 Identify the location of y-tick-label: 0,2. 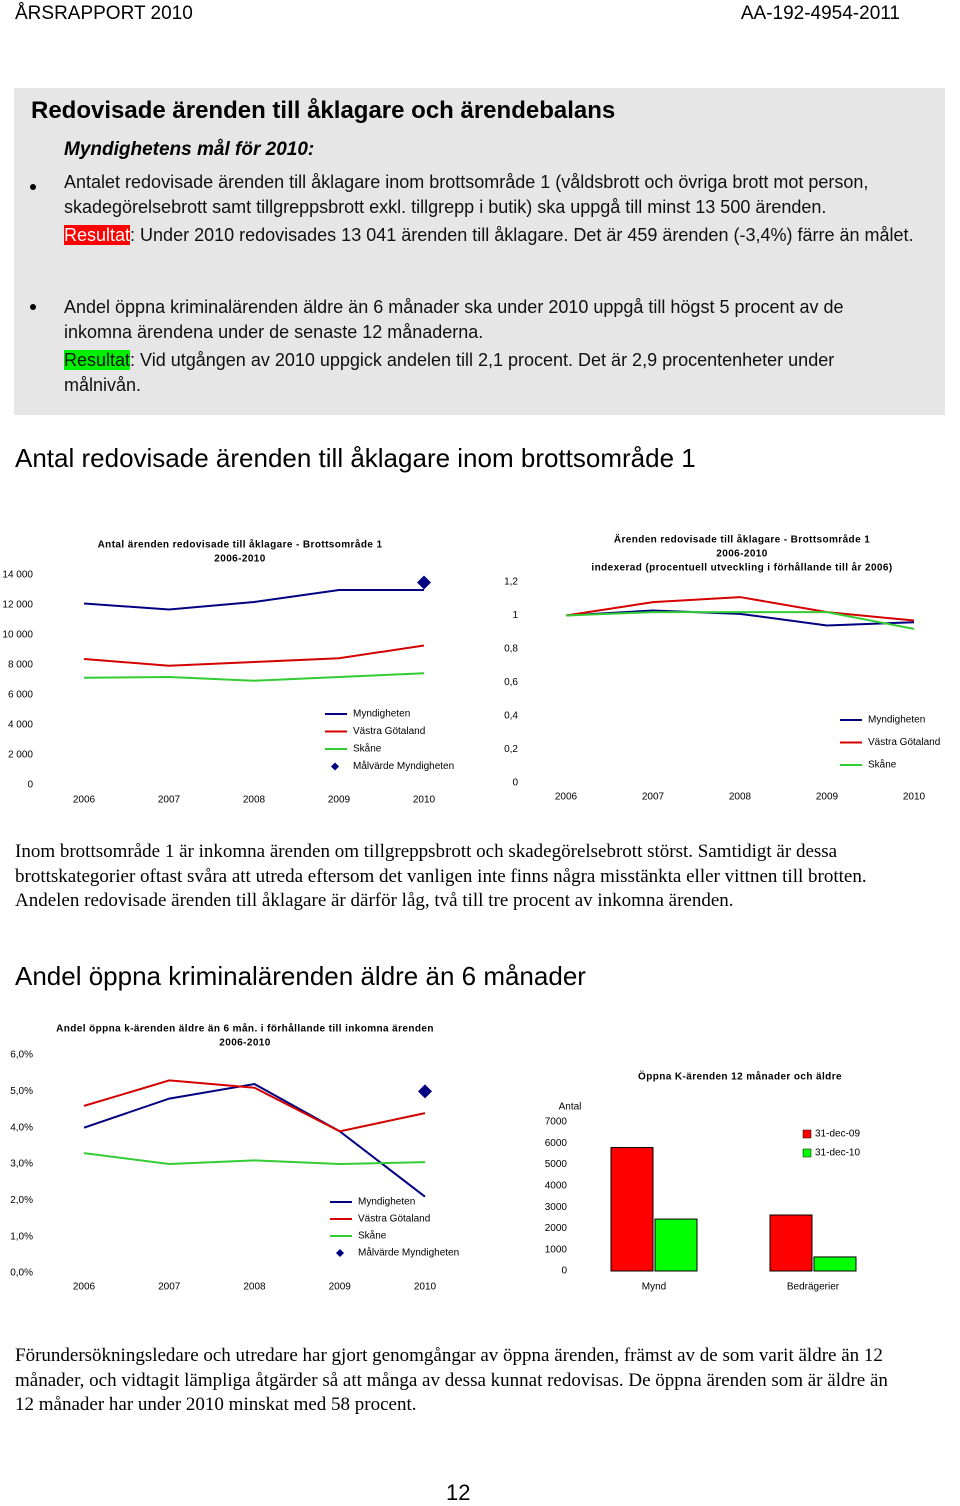
(511, 749).